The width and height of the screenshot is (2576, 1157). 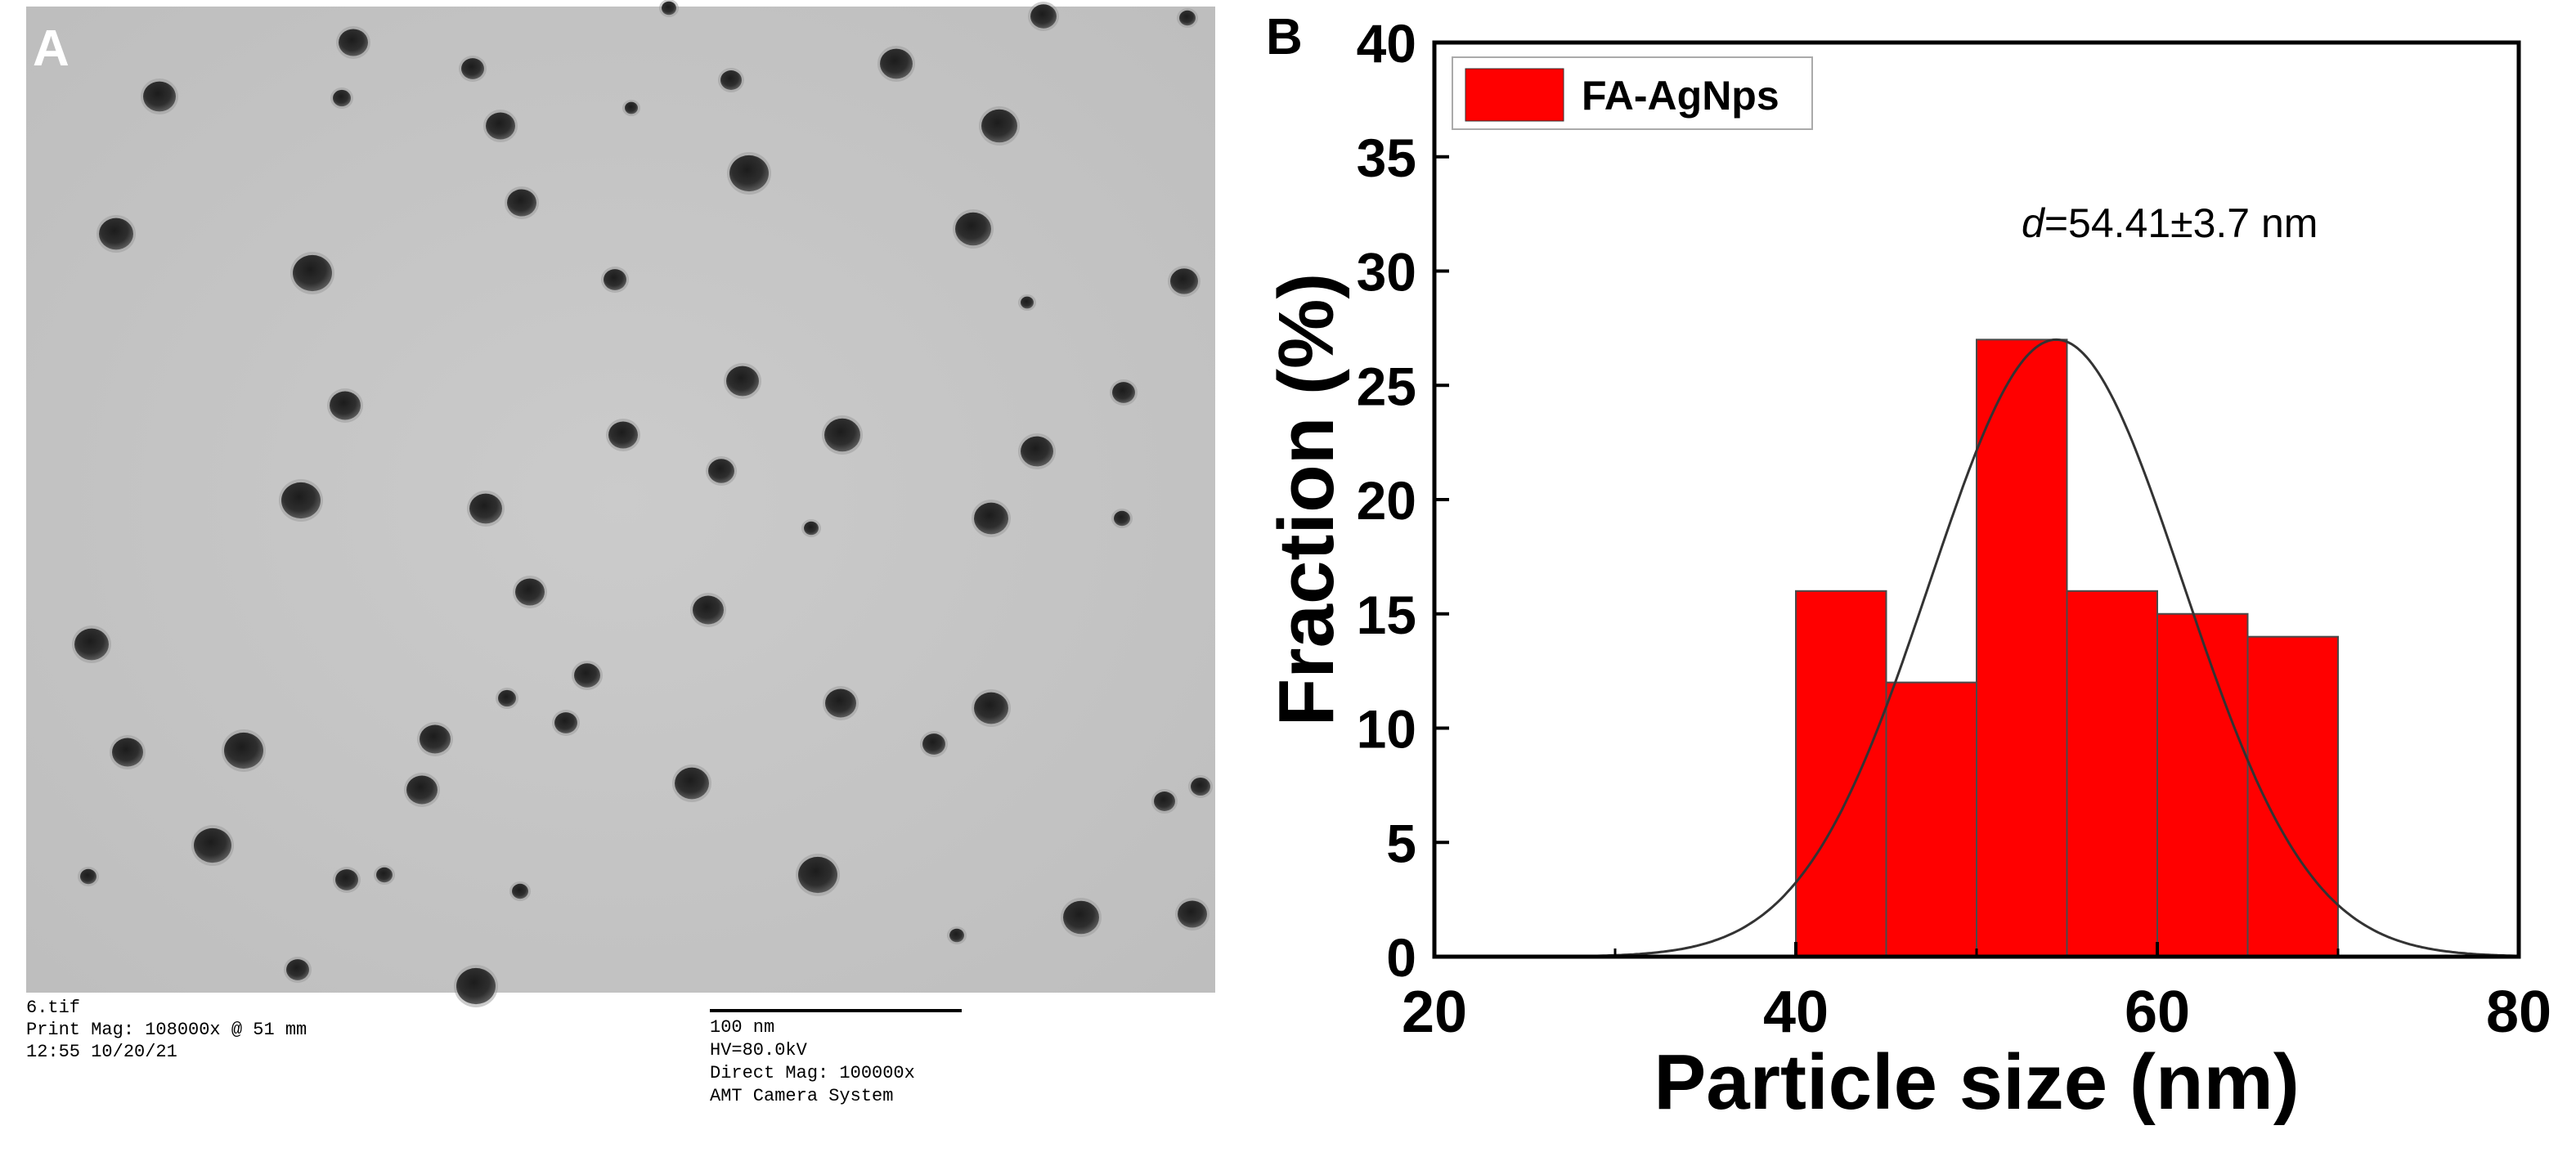 I want to click on tem-meta-direct-mag: Direct Mag: 100000x, so click(x=812, y=1073).